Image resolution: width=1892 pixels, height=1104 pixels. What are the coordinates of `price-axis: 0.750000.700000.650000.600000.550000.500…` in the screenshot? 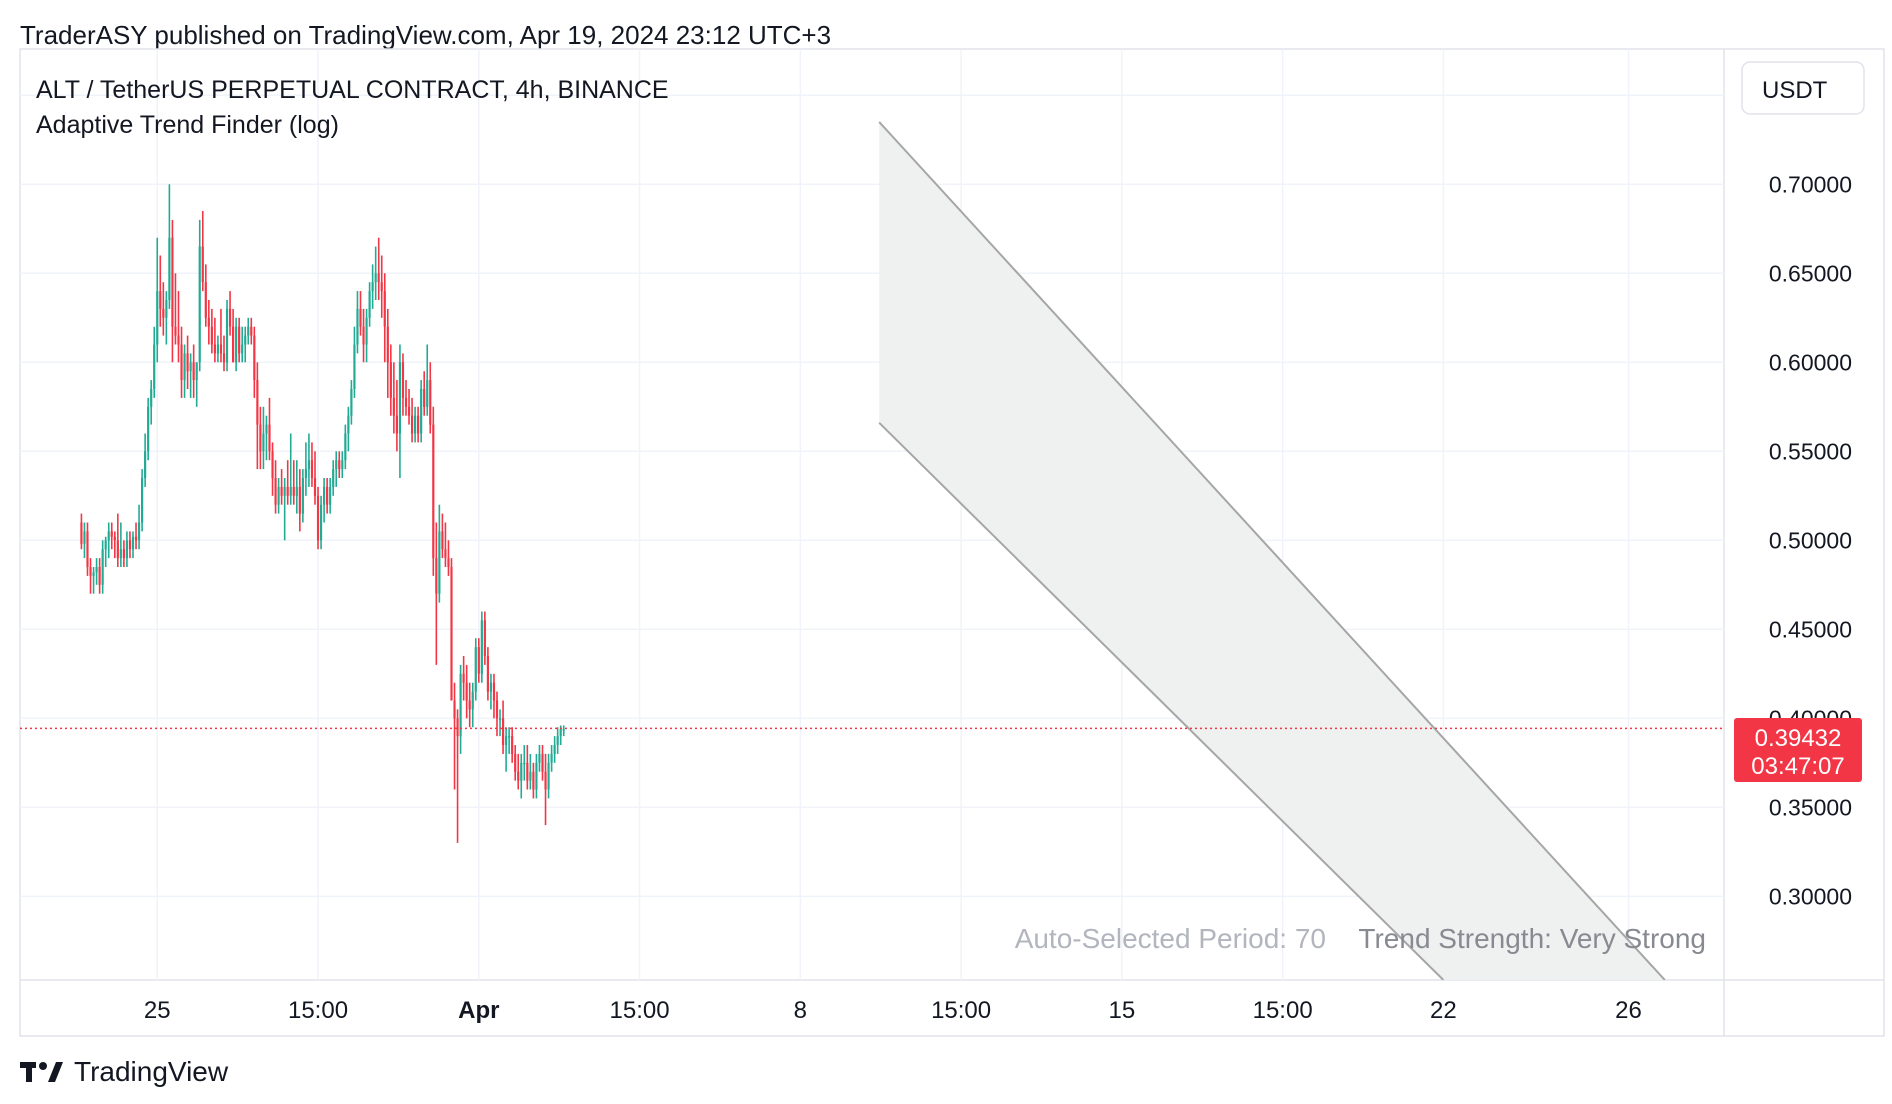 It's located at (1810, 495).